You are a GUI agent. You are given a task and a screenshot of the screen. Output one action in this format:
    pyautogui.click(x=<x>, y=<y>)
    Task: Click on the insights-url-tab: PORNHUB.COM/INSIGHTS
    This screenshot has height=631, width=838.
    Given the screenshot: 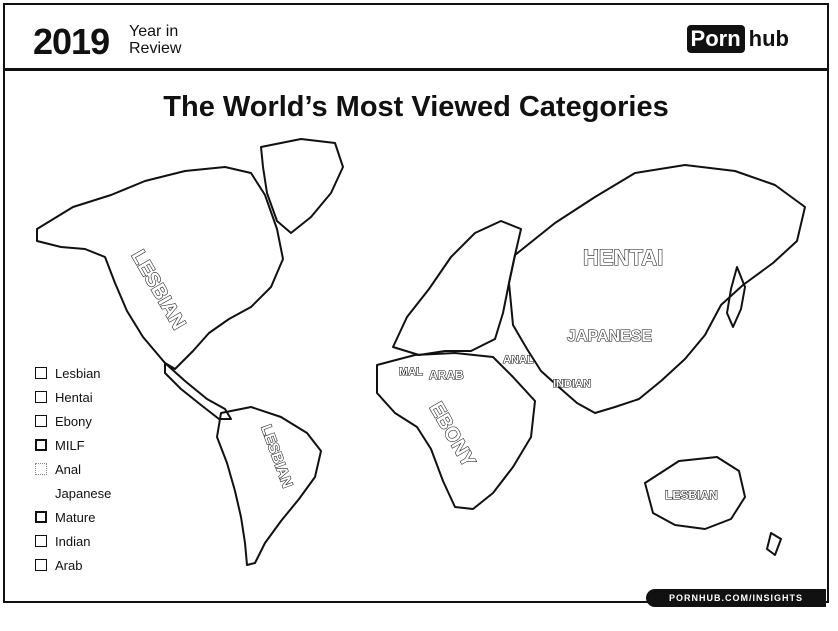 What is the action you would take?
    pyautogui.click(x=736, y=598)
    